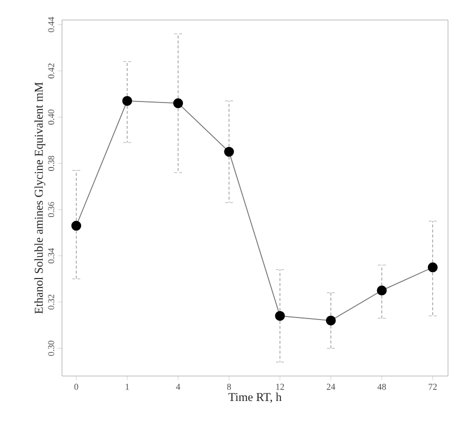 Image resolution: width=469 pixels, height=422 pixels. Describe the element at coordinates (432, 387) in the screenshot. I see `x-tick-label: 72` at that location.